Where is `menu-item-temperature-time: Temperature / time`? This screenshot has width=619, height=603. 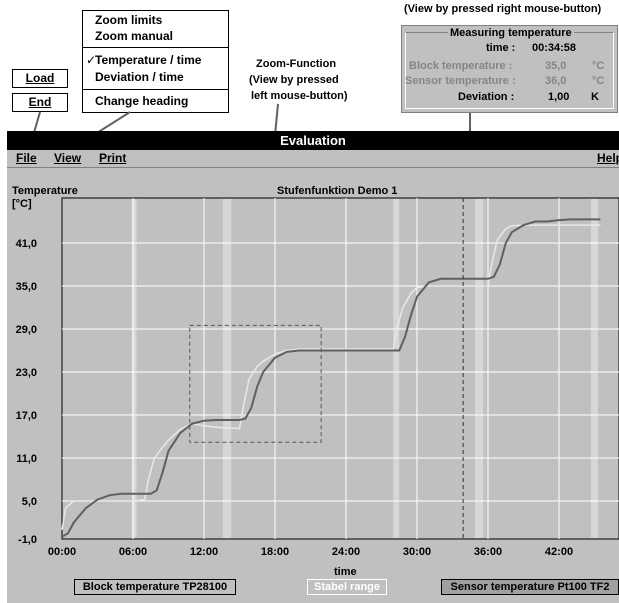 menu-item-temperature-time: Temperature / time is located at coordinates (148, 60).